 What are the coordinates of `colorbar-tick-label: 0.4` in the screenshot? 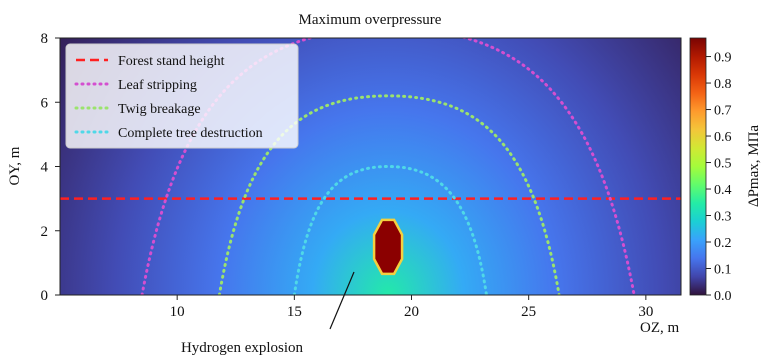 It's located at (723, 190).